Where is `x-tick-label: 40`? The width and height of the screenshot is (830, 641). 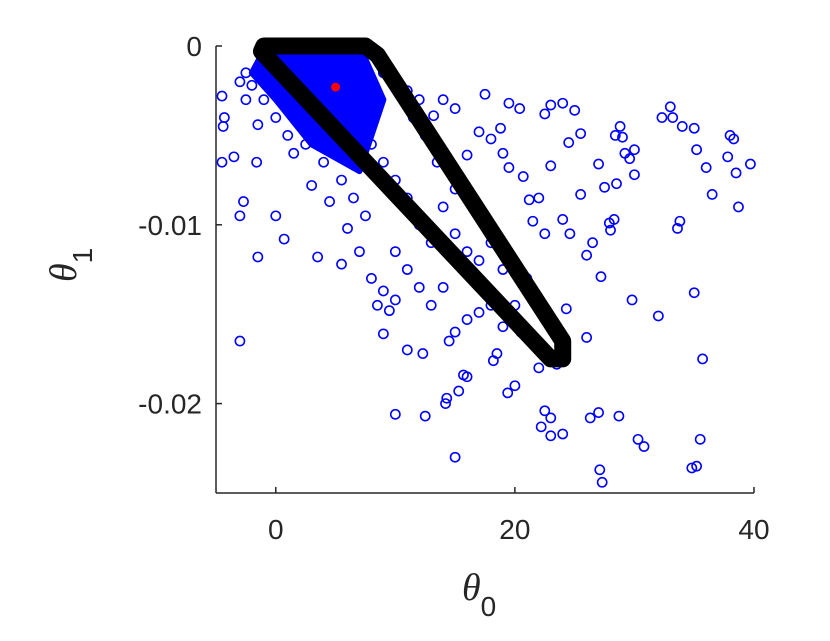
x-tick-label: 40 is located at coordinates (753, 529).